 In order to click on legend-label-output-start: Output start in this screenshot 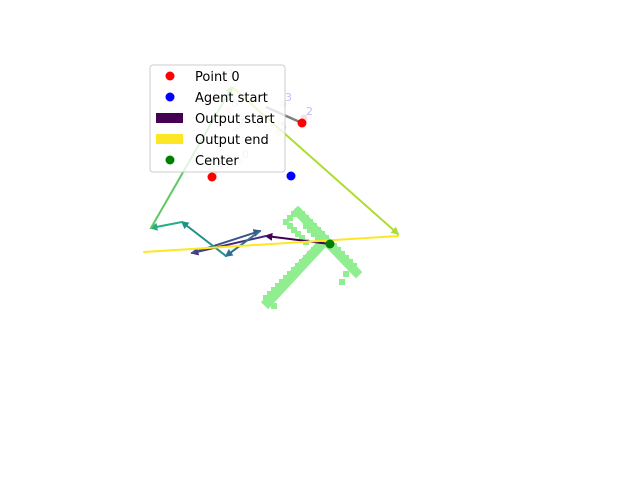, I will do `click(235, 119)`.